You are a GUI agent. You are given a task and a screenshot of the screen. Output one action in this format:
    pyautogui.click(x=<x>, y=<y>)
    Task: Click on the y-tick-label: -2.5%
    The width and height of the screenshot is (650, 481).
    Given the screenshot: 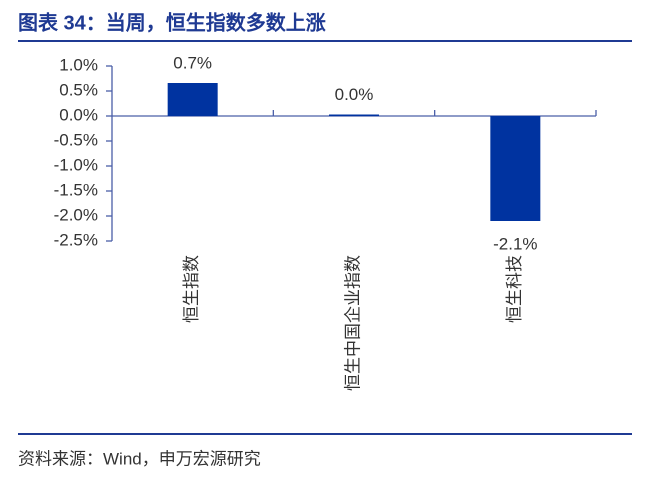 What is the action you would take?
    pyautogui.click(x=76, y=239)
    